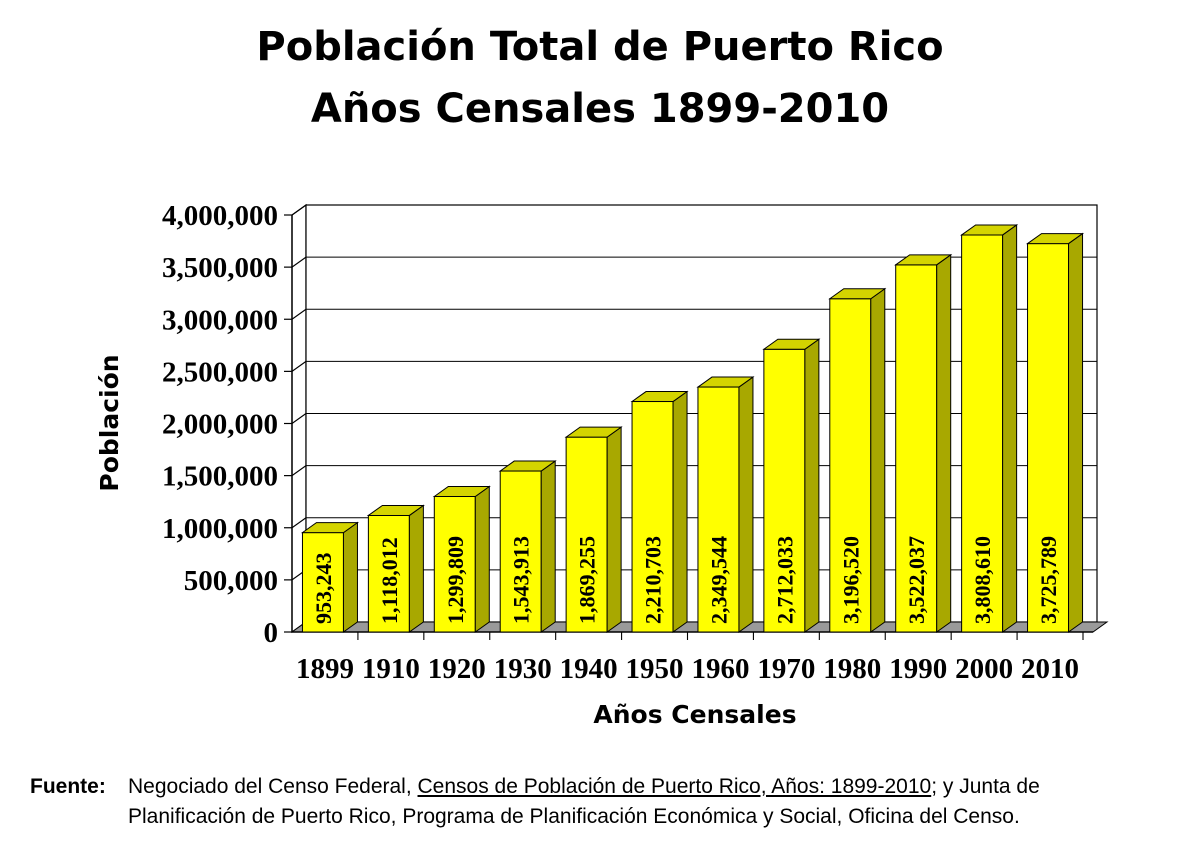  I want to click on x-tick-label: 1950, so click(655, 669).